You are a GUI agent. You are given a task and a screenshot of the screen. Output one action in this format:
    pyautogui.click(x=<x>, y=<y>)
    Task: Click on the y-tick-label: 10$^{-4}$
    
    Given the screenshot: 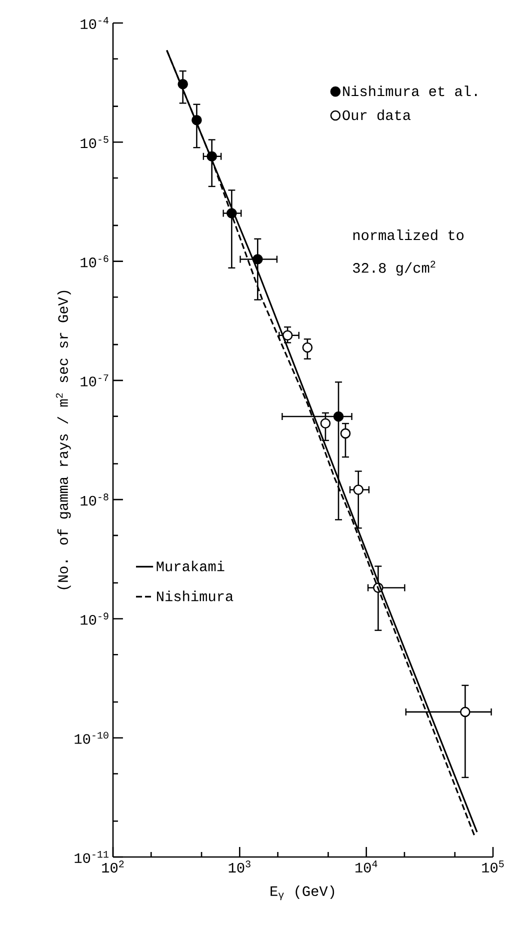 What is the action you would take?
    pyautogui.click(x=94, y=23)
    